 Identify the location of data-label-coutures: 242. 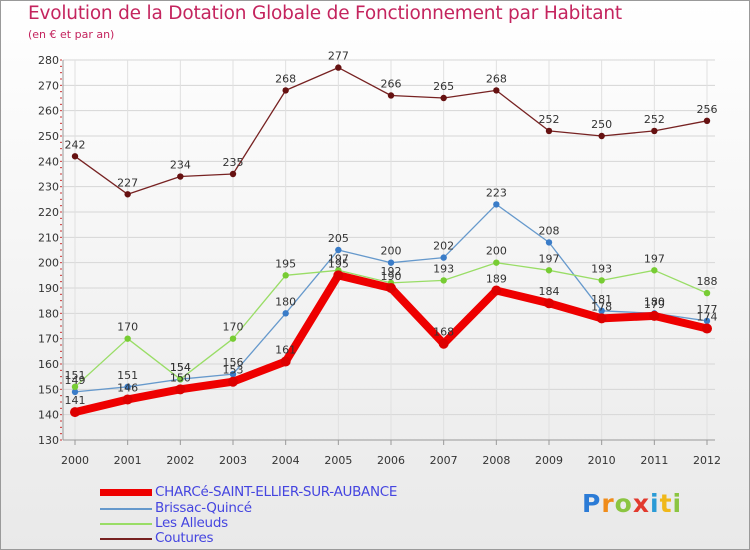
(75, 144).